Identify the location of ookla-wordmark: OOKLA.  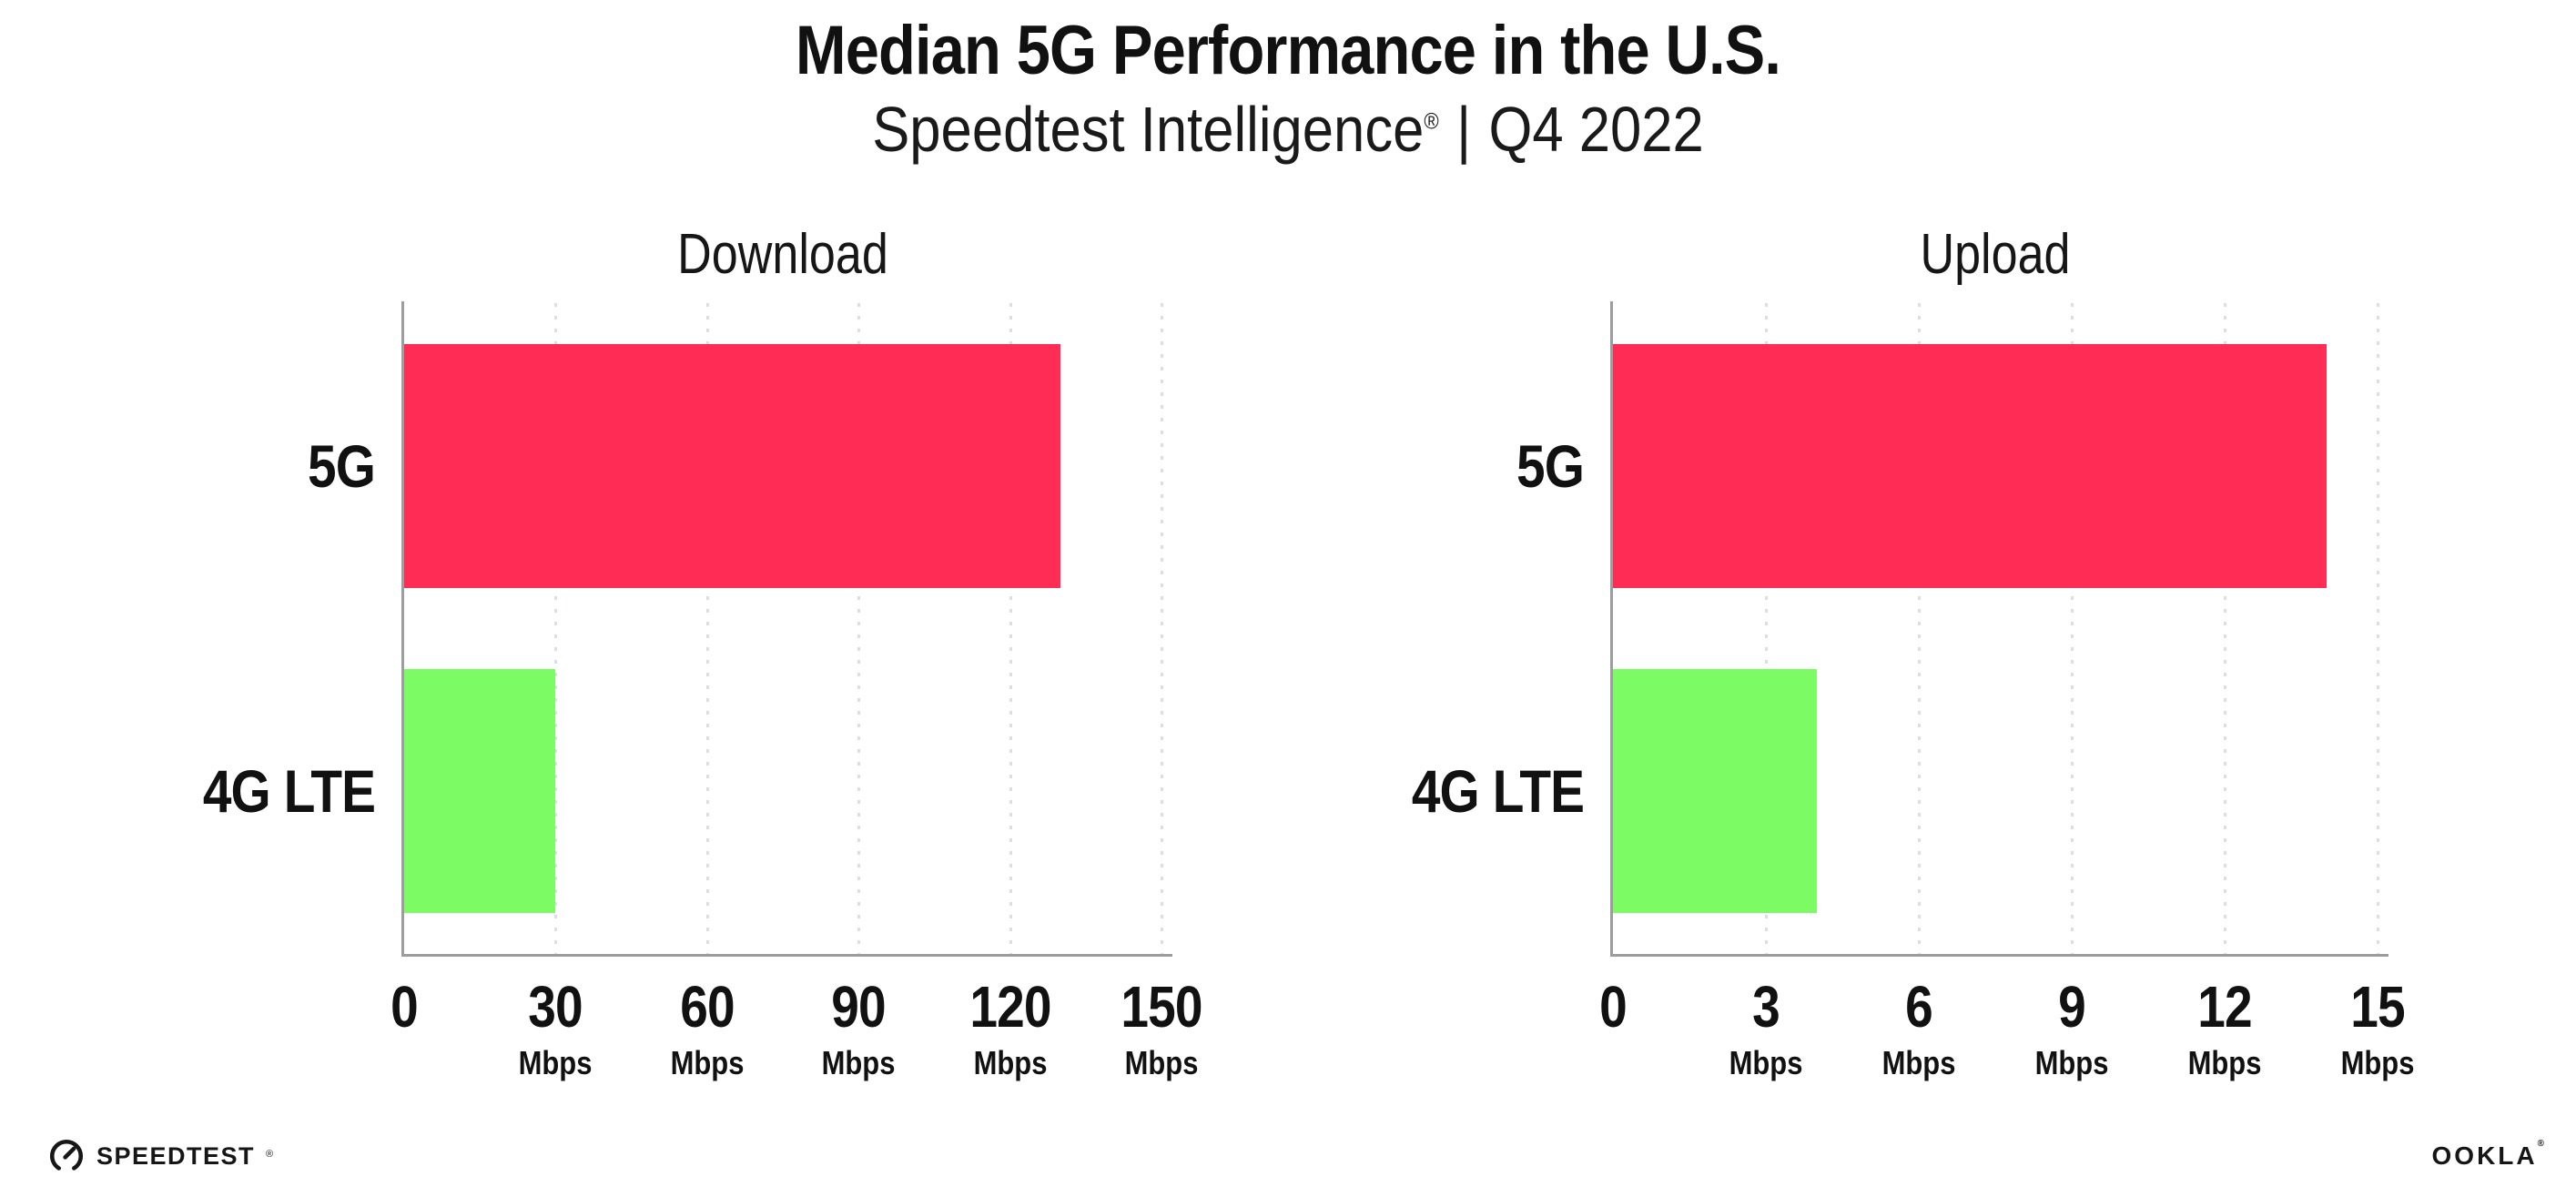
(2484, 1156).